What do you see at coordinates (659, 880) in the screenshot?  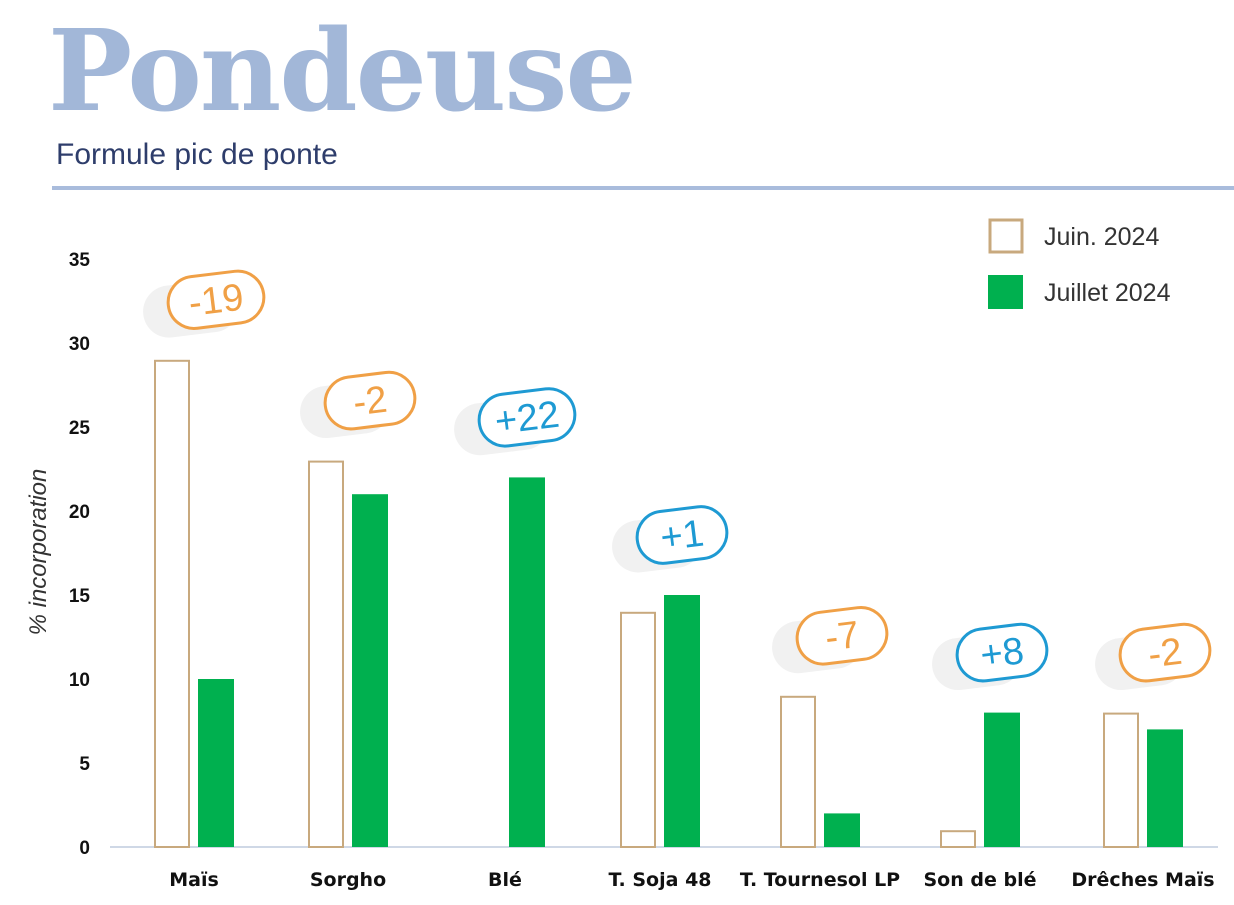 I see `x-tick-label: T. Soja 48` at bounding box center [659, 880].